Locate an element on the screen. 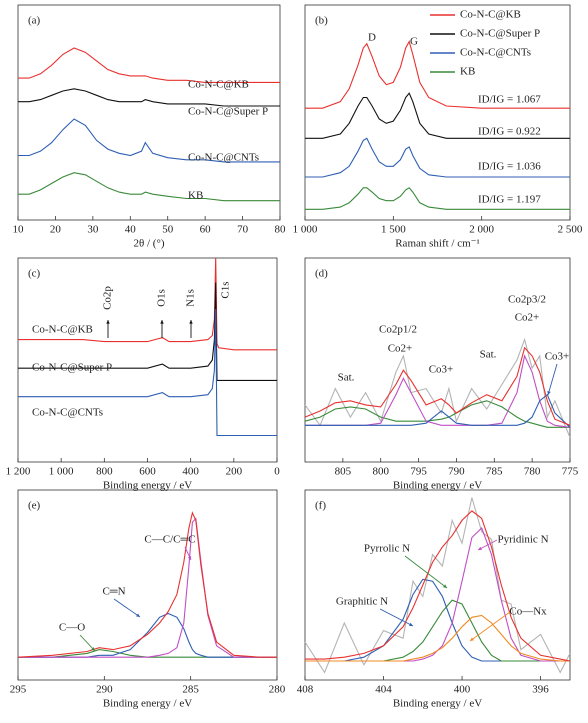 The height and width of the screenshot is (723, 588). legend-label: Co-N-C@KB is located at coordinates (490, 15).